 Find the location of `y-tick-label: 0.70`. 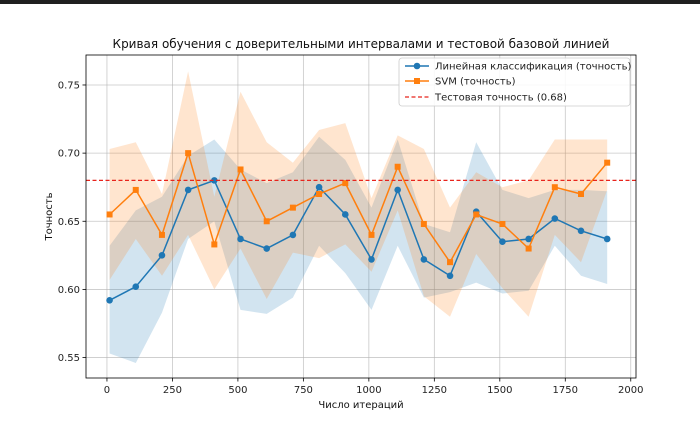

y-tick-label: 0.70 is located at coordinates (69, 154).